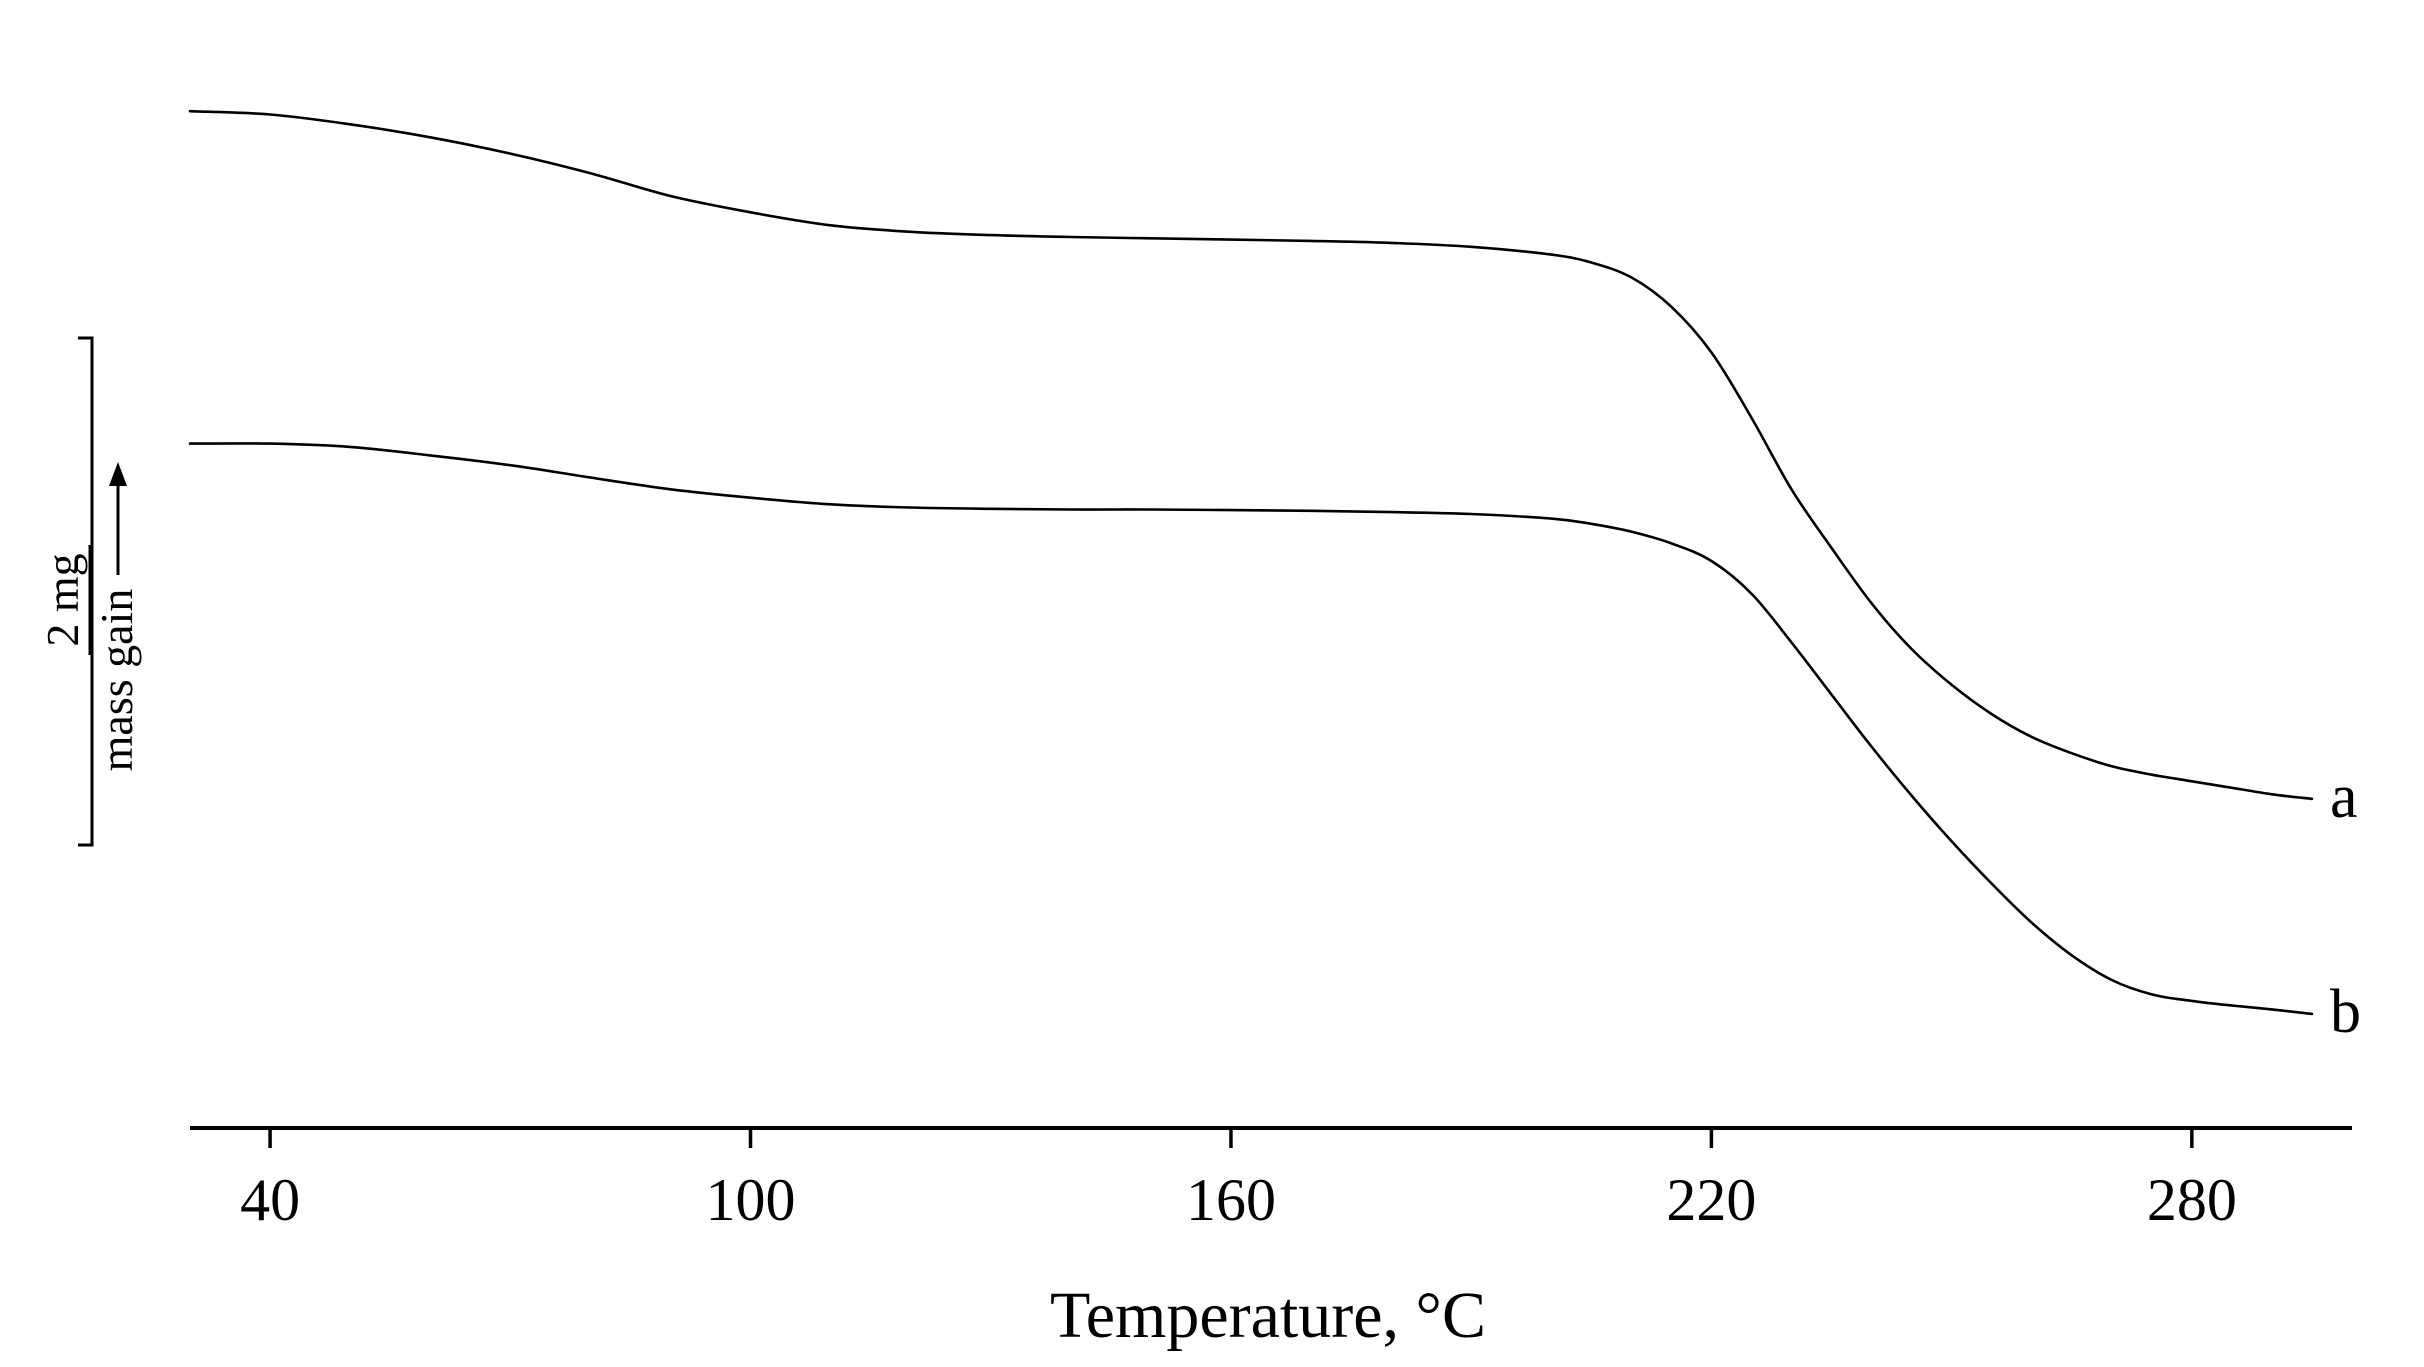  What do you see at coordinates (2345, 1012) in the screenshot?
I see `series-label-b: b` at bounding box center [2345, 1012].